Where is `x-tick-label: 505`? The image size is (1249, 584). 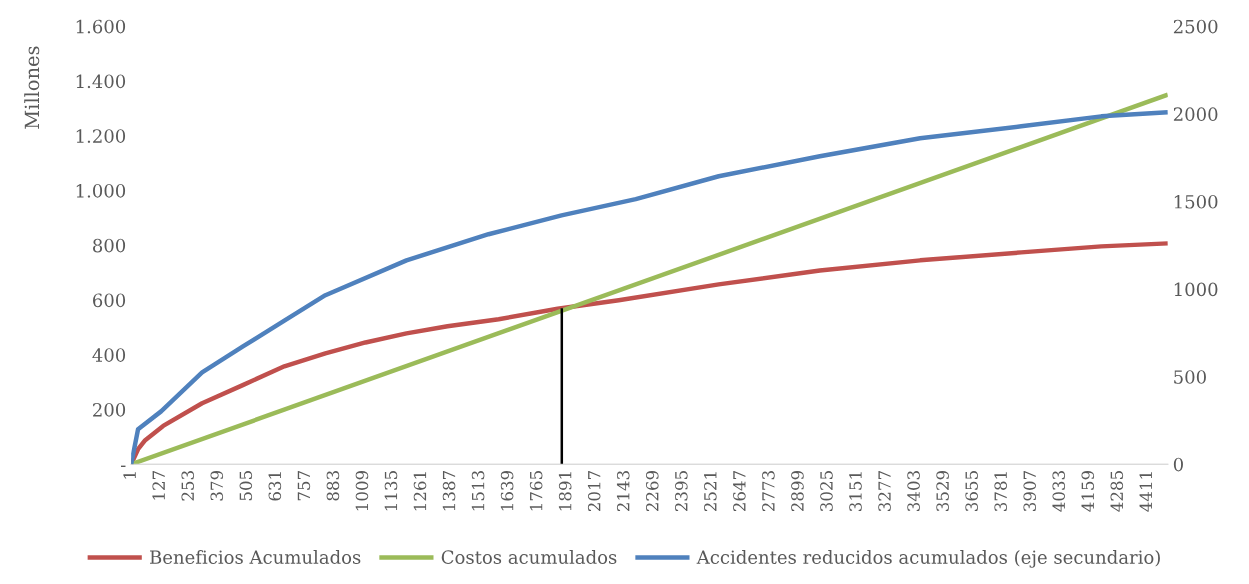 x-tick-label: 505 is located at coordinates (246, 486).